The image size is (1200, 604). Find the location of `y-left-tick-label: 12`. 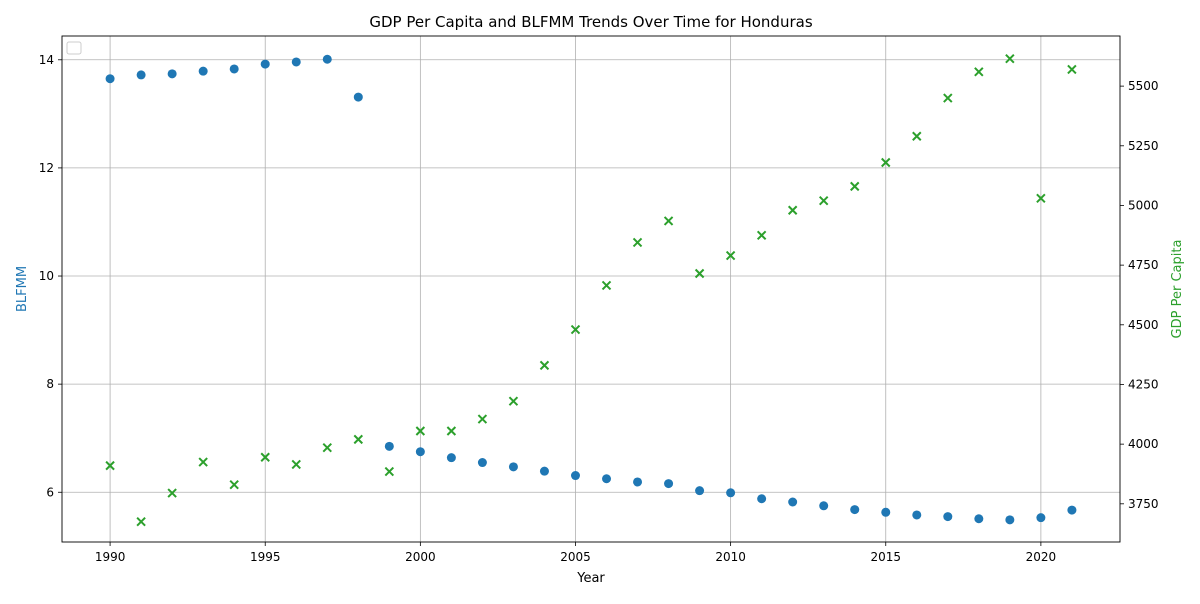

y-left-tick-label: 12 is located at coordinates (46, 168).